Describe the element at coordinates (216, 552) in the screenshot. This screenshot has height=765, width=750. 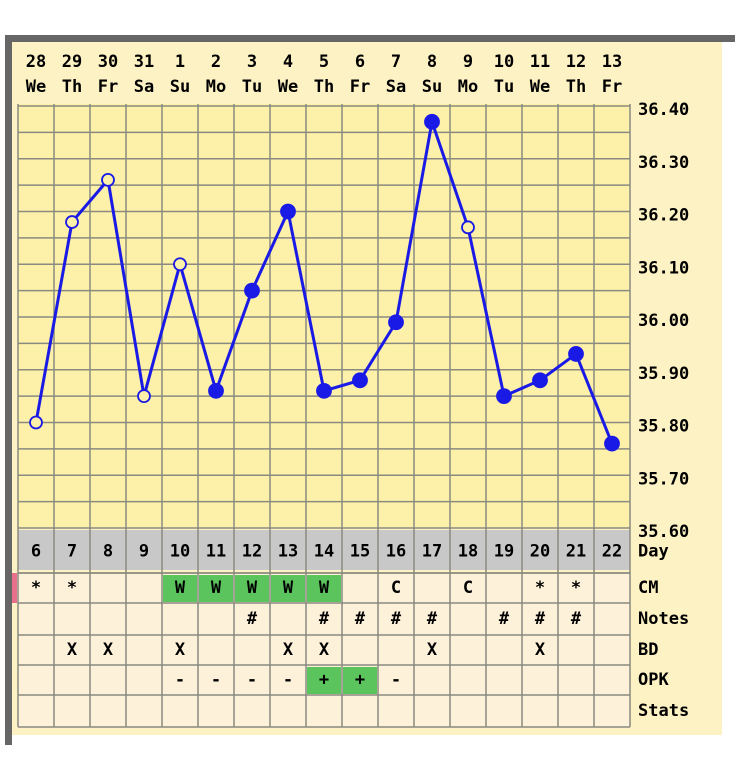
I see `cell: 11` at that location.